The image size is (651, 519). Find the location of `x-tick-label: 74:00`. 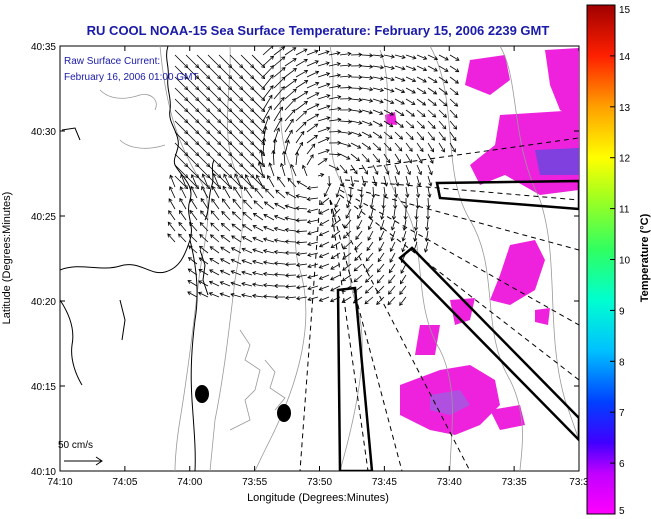

x-tick-label: 74:00 is located at coordinates (189, 482).